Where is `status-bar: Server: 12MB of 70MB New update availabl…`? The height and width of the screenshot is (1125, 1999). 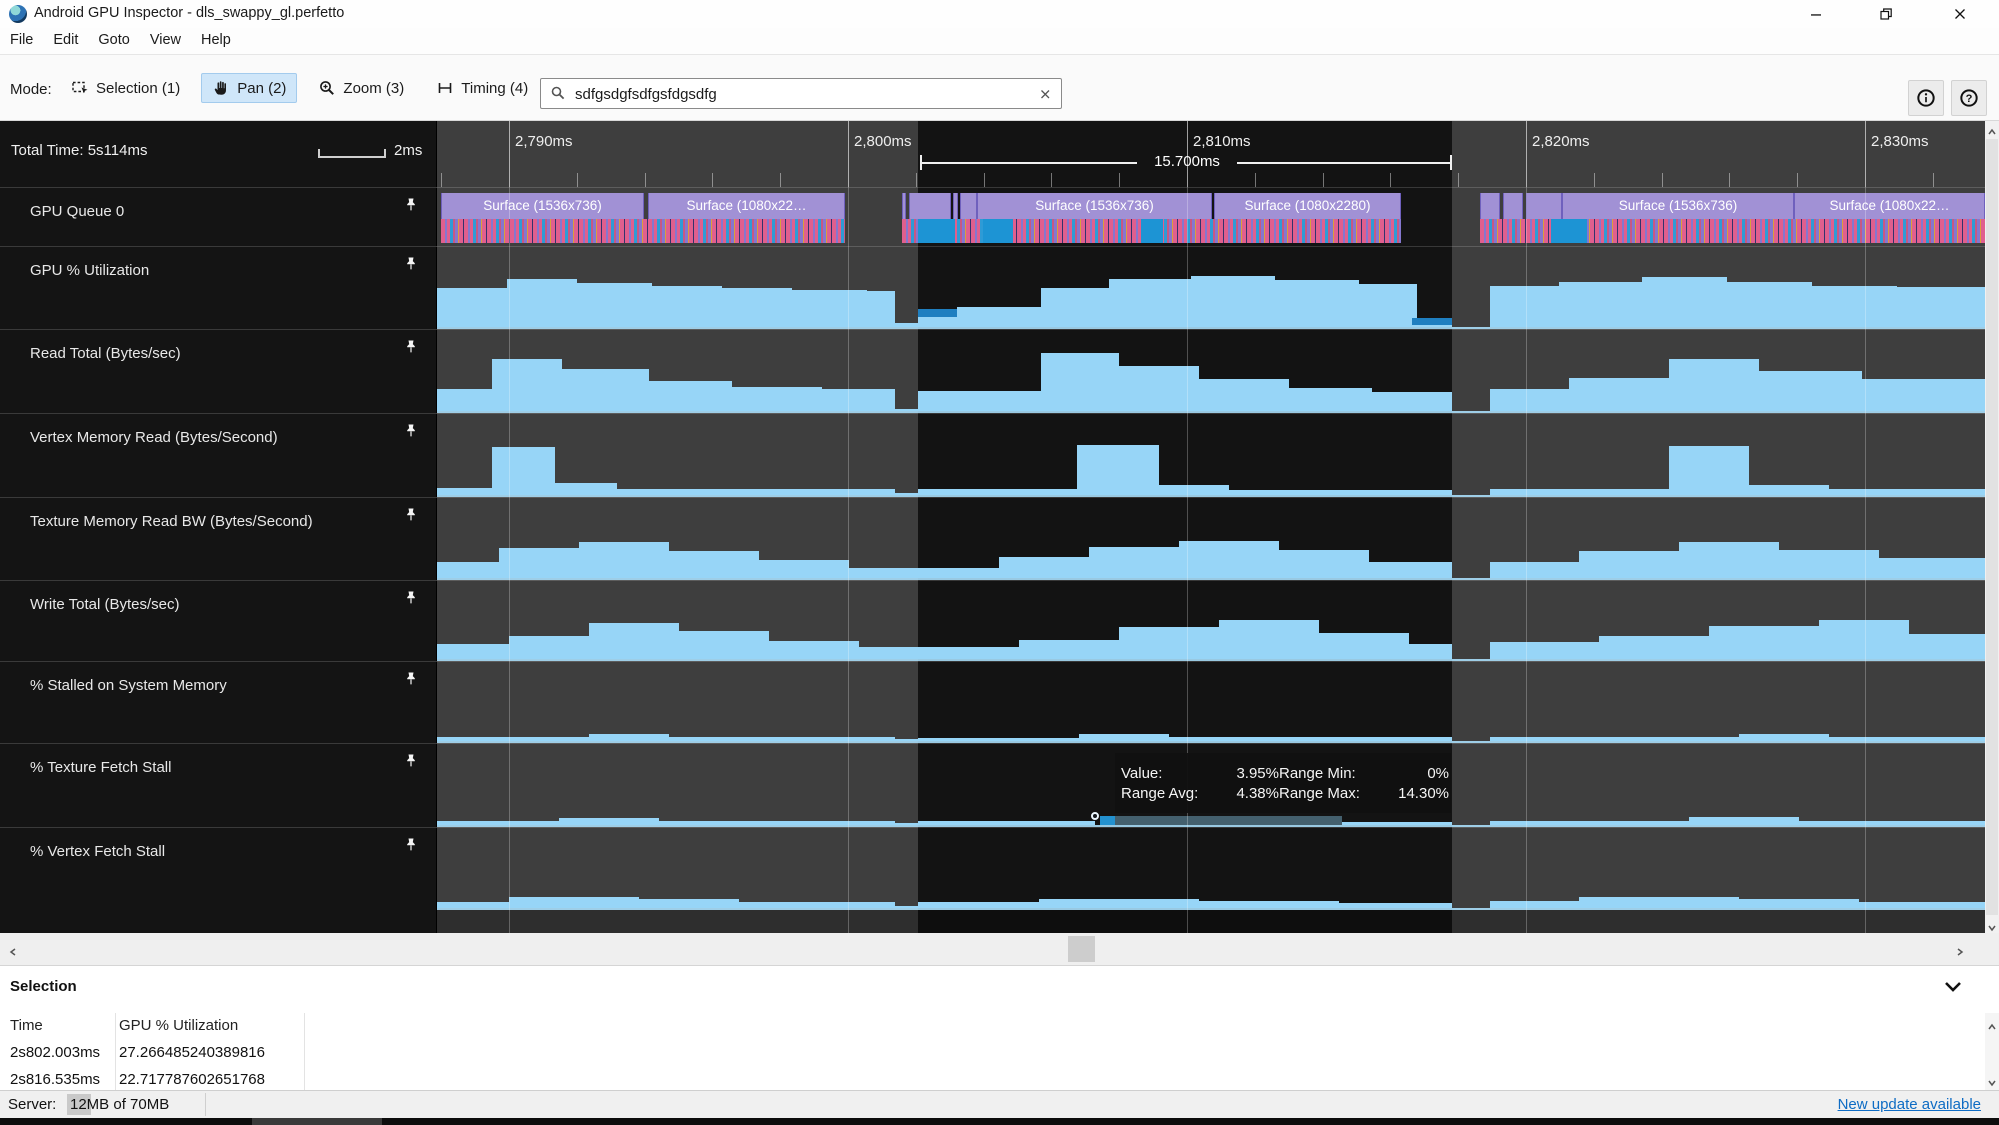 status-bar: Server: 12MB of 70MB New update availabl… is located at coordinates (999, 1104).